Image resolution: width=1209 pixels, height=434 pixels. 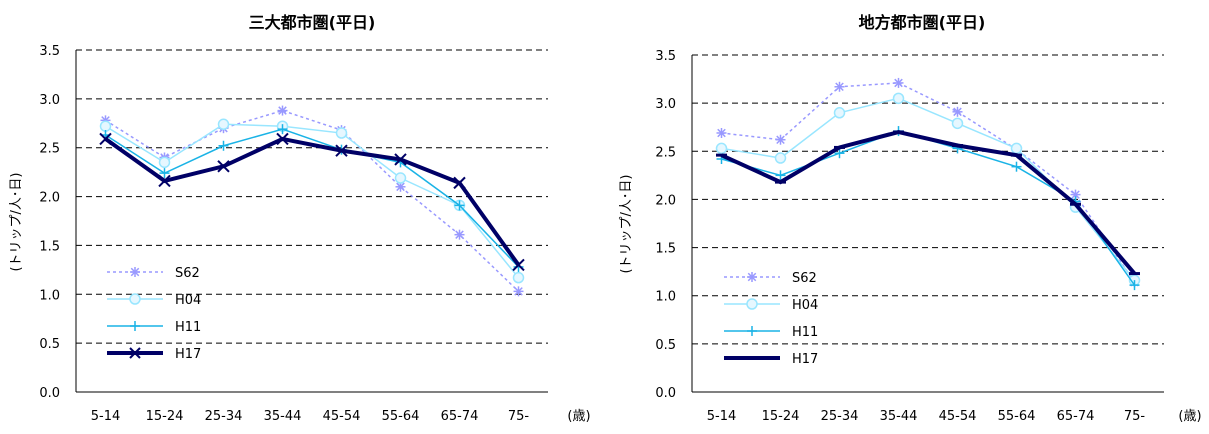 I want to click on y-tick-label: 2.5, so click(x=49, y=149).